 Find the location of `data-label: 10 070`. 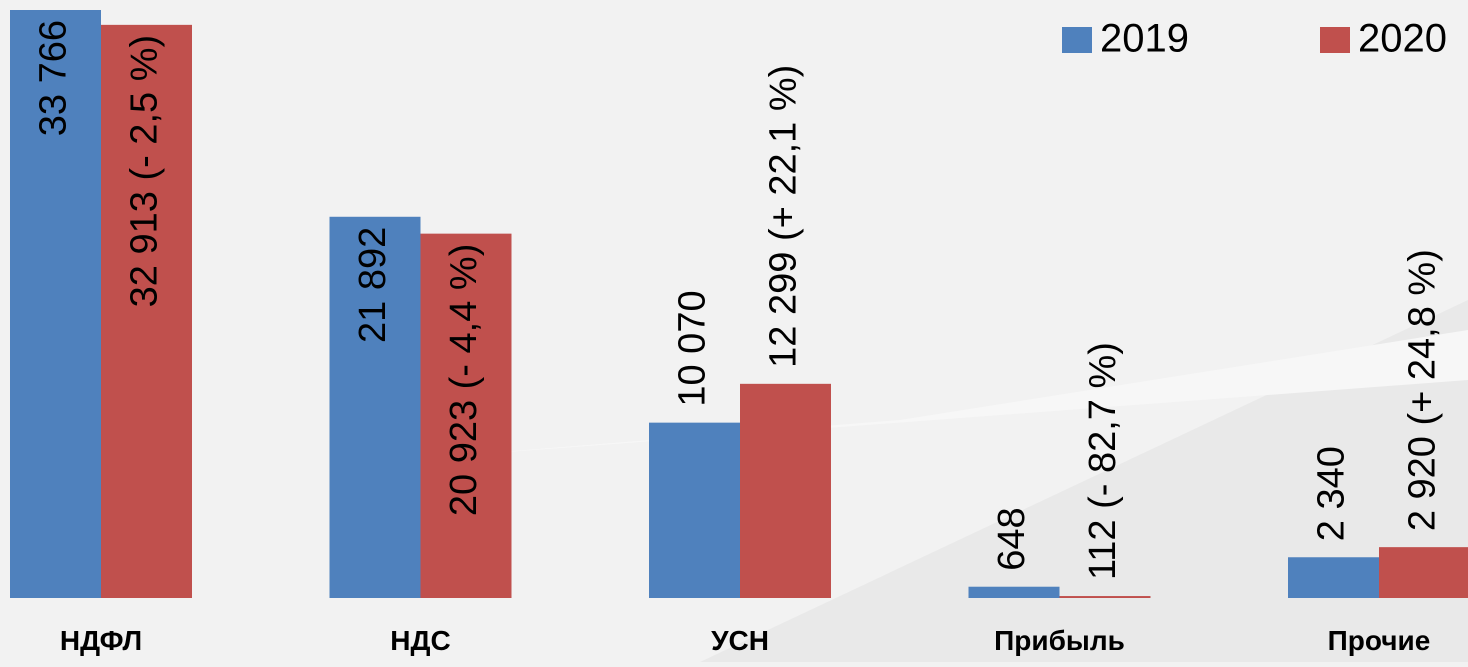

data-label: 10 070 is located at coordinates (693, 348).